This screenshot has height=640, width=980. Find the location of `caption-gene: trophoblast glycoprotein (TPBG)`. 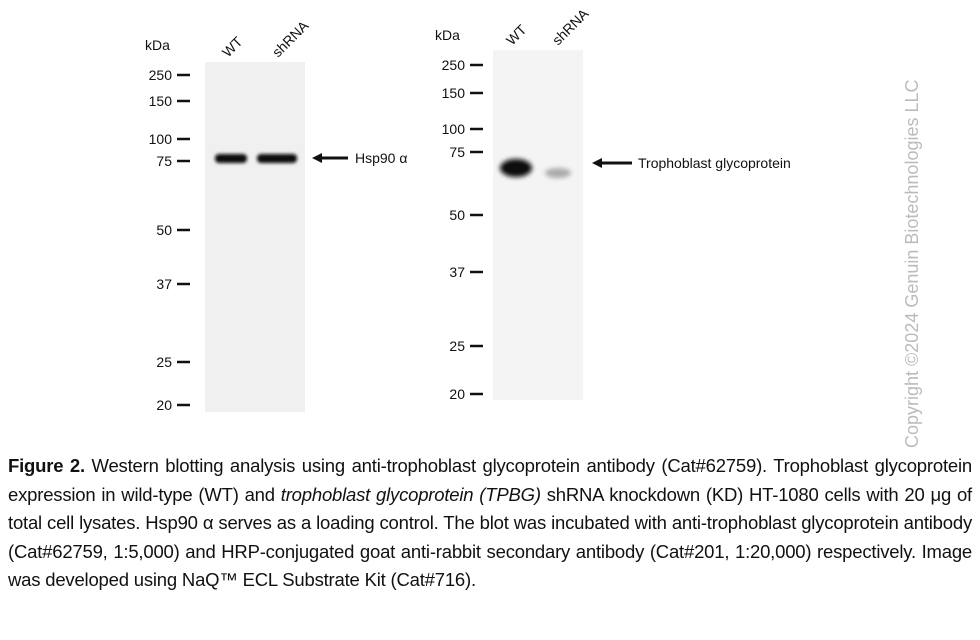

caption-gene: trophoblast glycoprotein (TPBG) is located at coordinates (410, 494).